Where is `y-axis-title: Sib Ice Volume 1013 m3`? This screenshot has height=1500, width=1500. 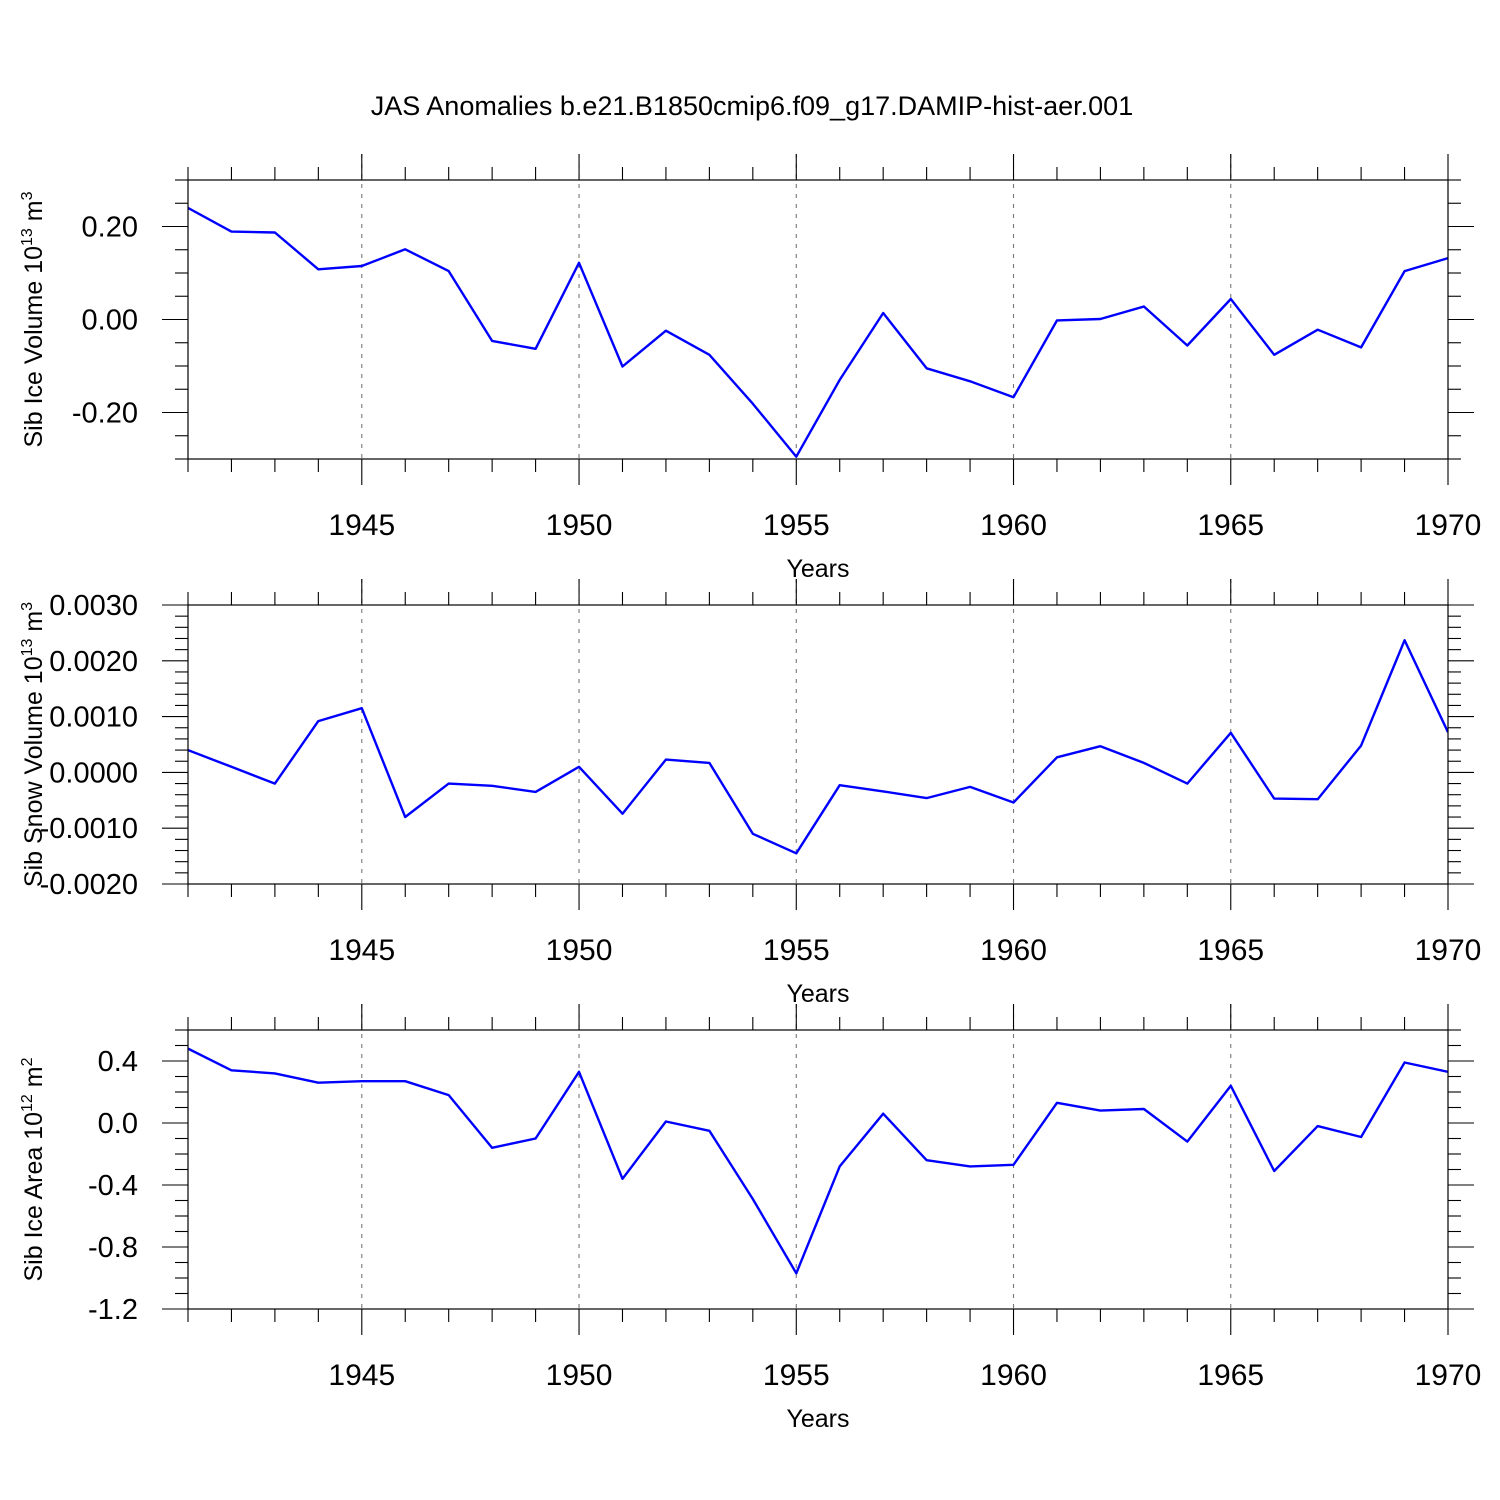
y-axis-title: Sib Ice Volume 1013 m3 is located at coordinates (33, 319).